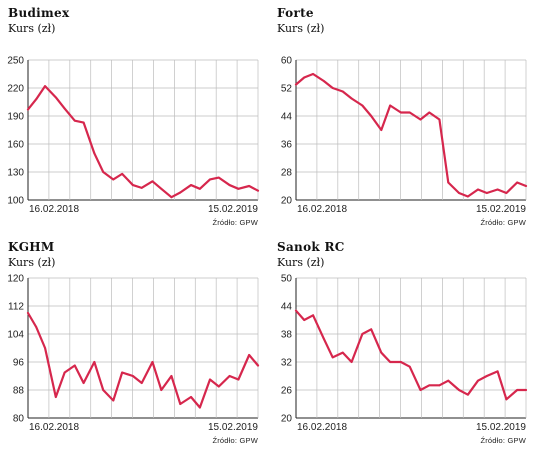  Describe the element at coordinates (287, 391) in the screenshot. I see `y-tick-label: 26` at that location.